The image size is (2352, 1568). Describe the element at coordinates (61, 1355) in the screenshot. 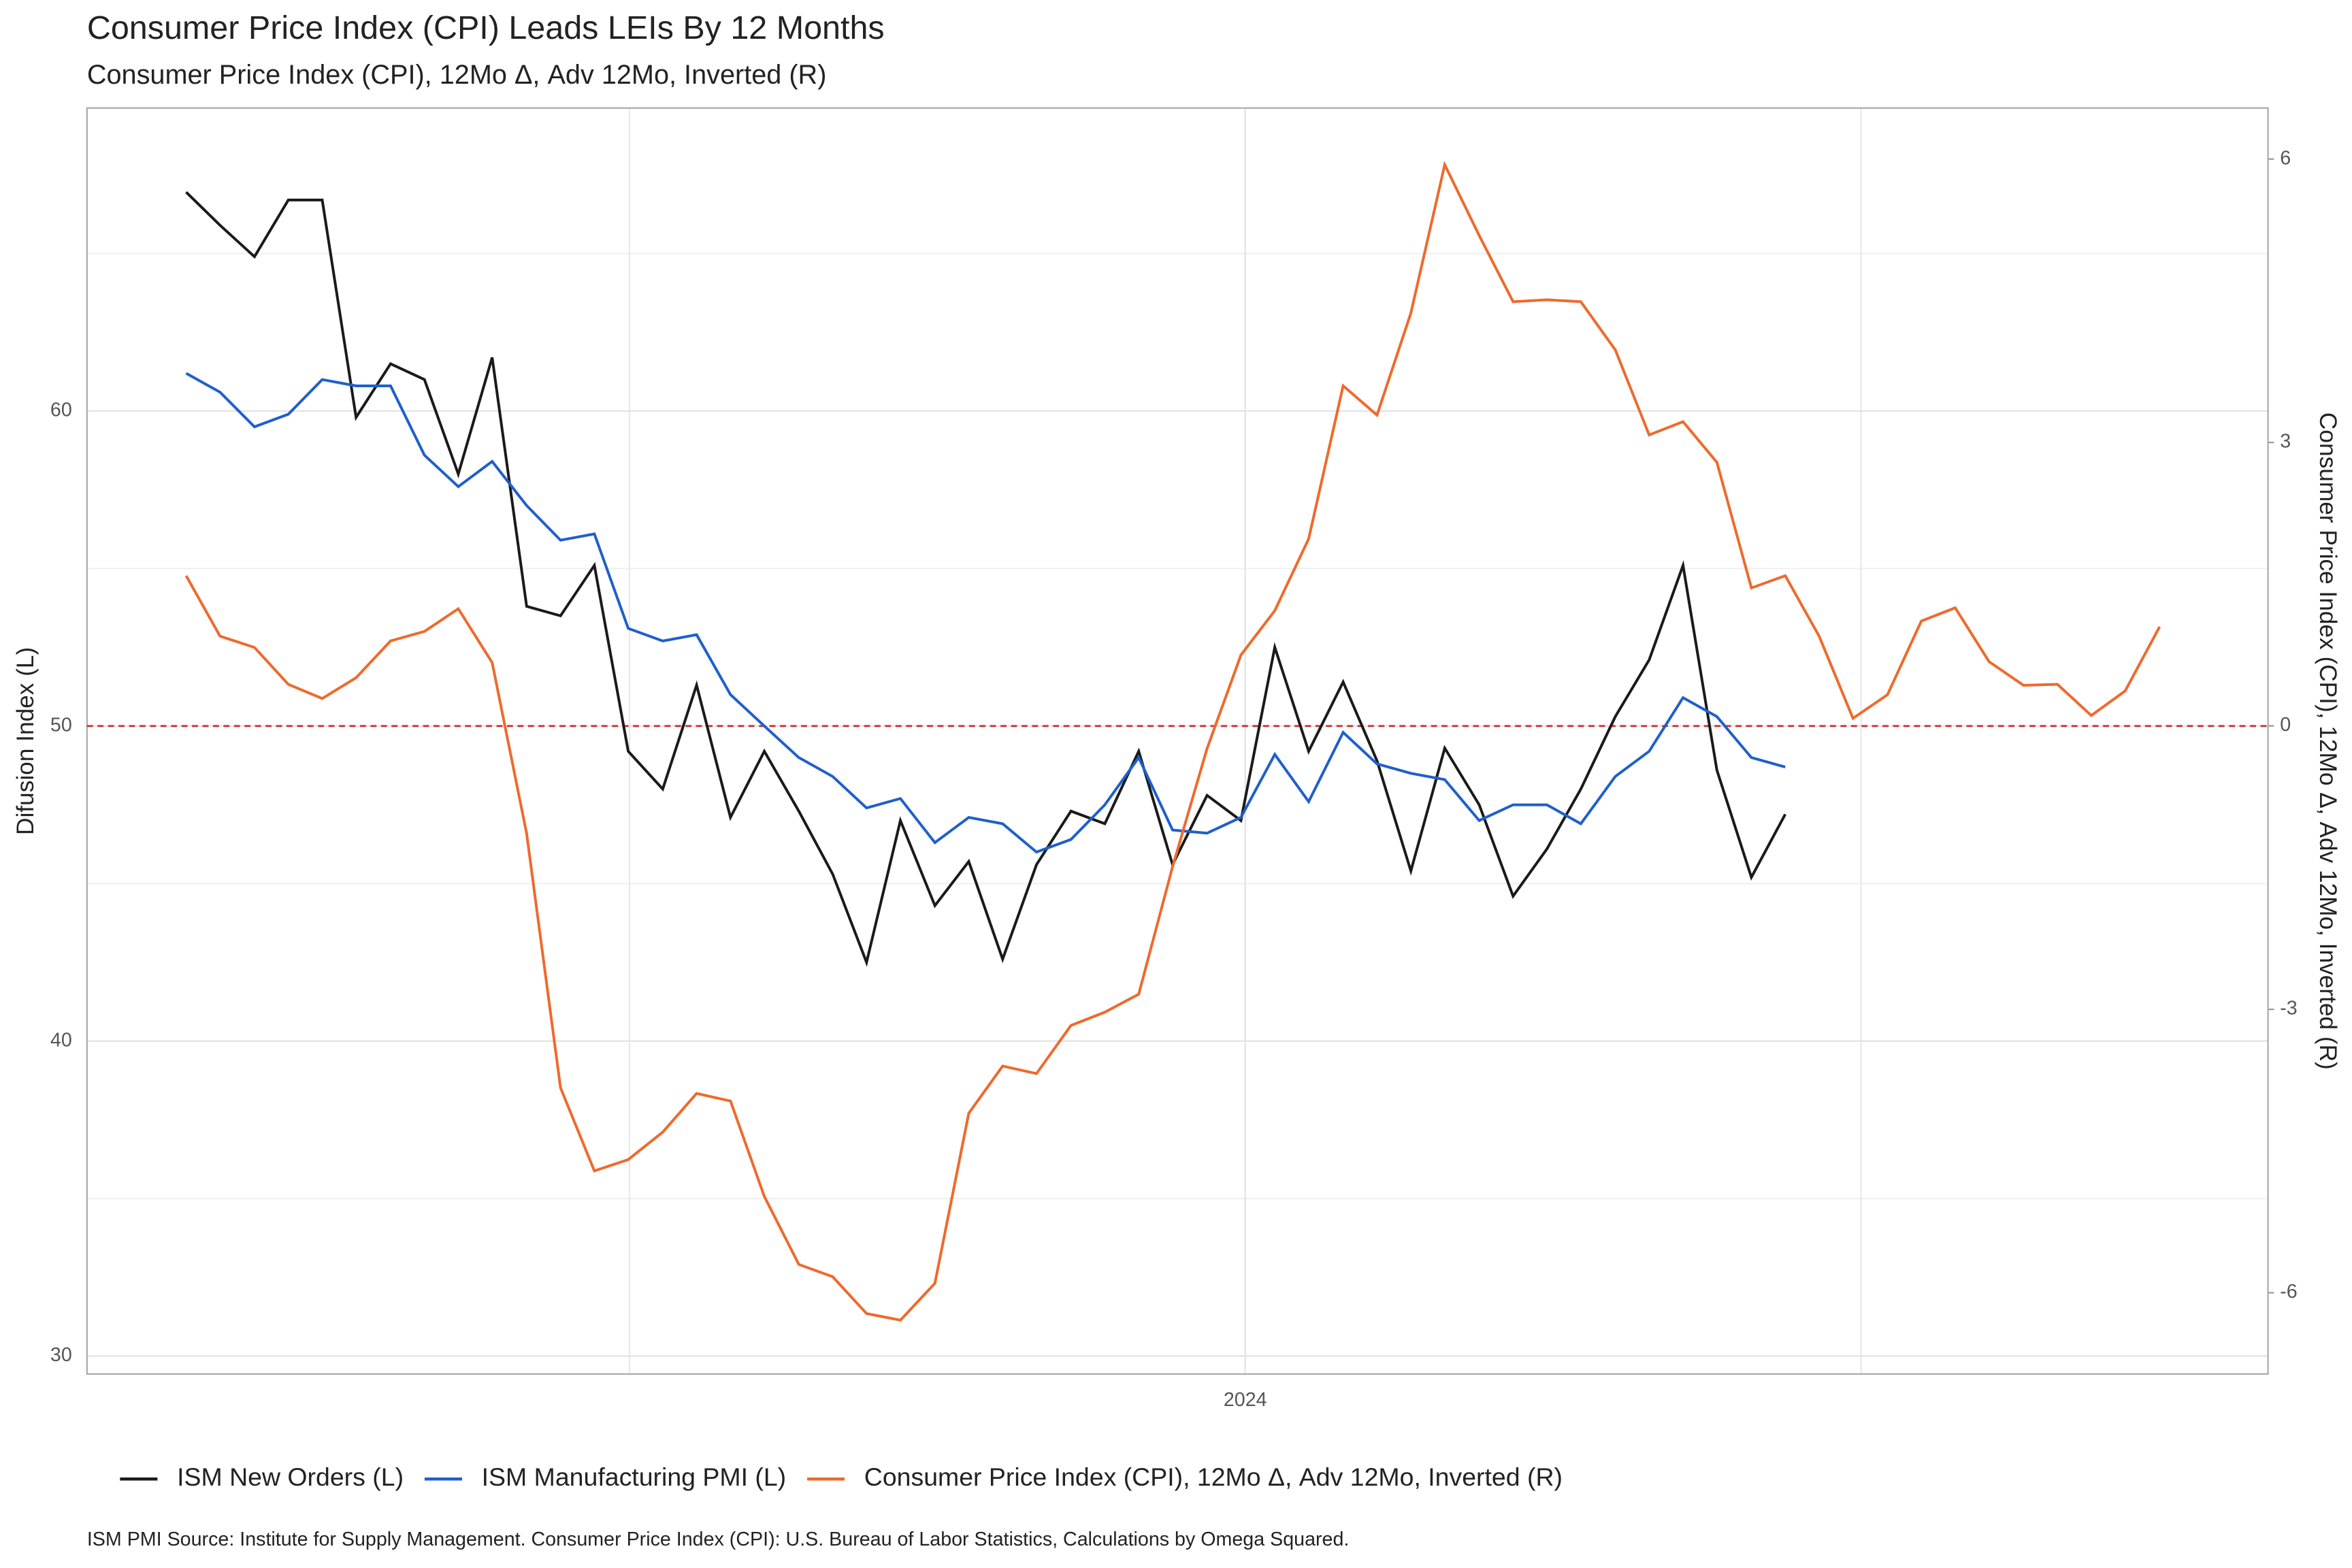

I see `y-tick-label: 30` at that location.